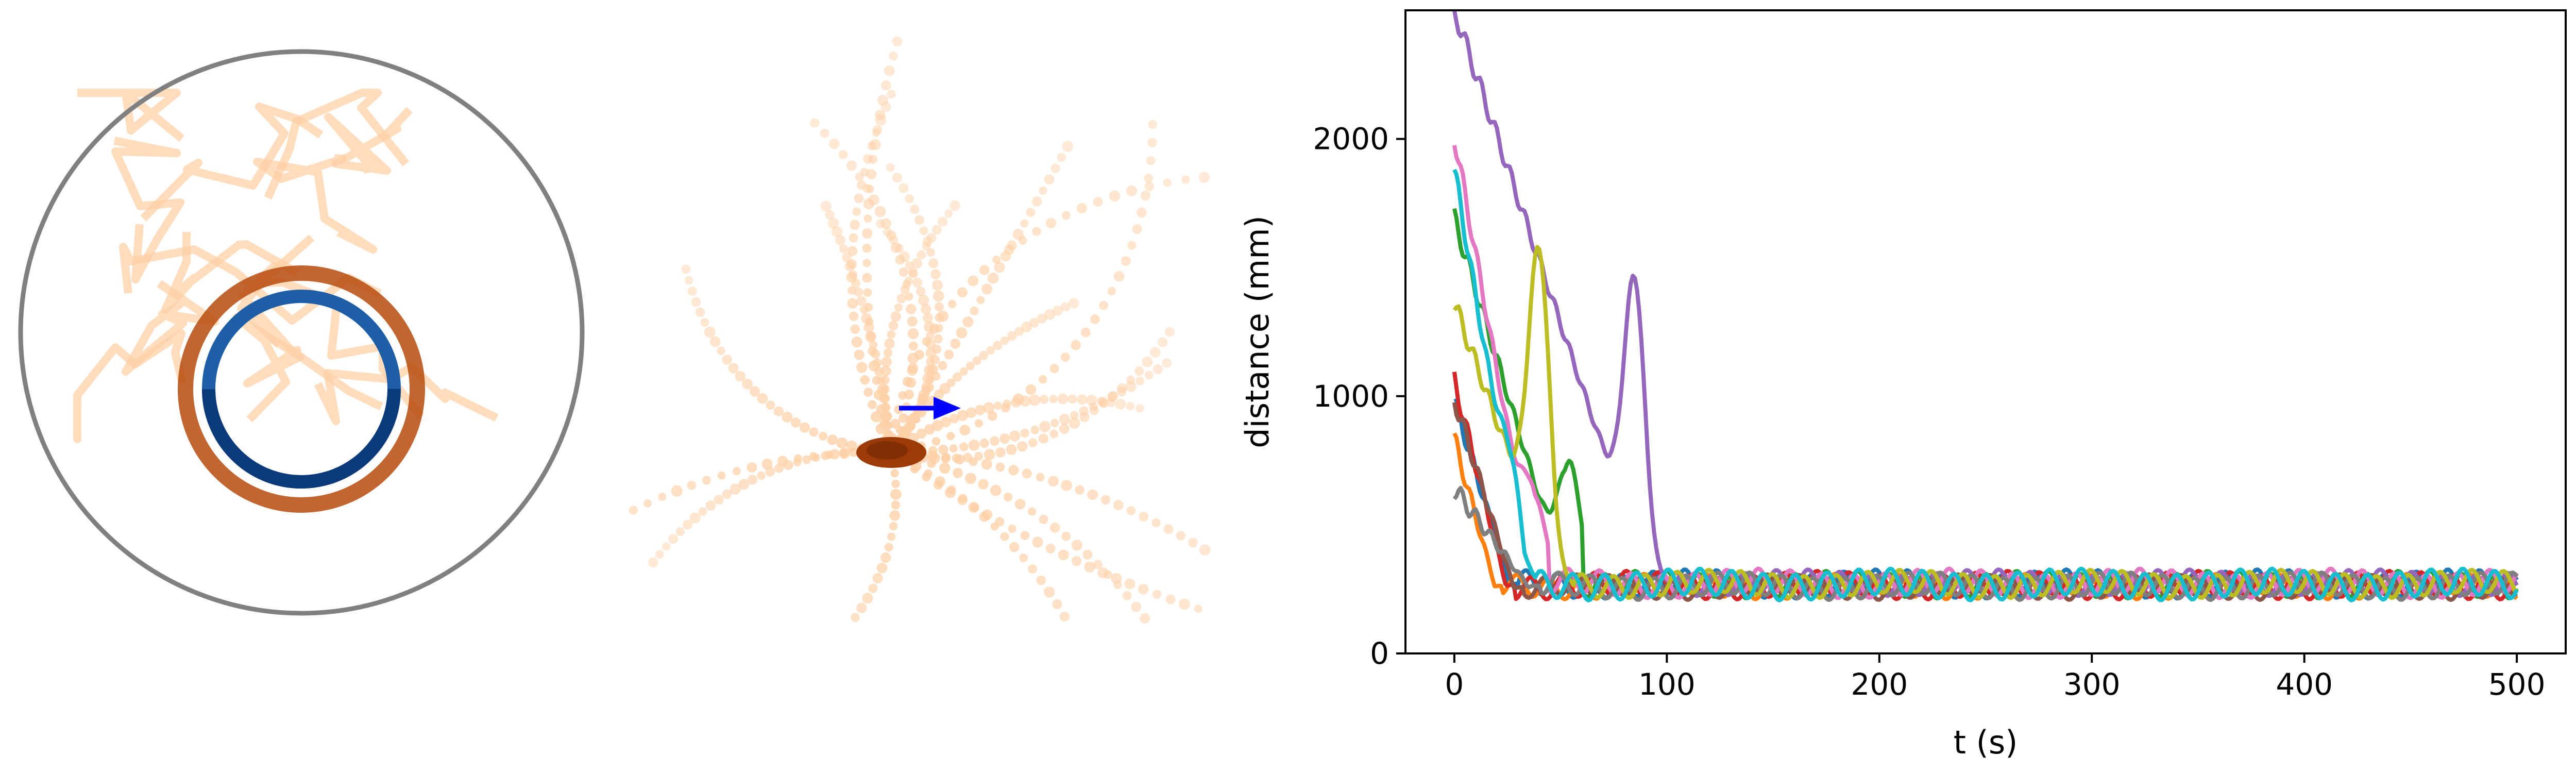 The height and width of the screenshot is (773, 2576). Describe the element at coordinates (1351, 396) in the screenshot. I see `y-tick-label: 1000` at that location.